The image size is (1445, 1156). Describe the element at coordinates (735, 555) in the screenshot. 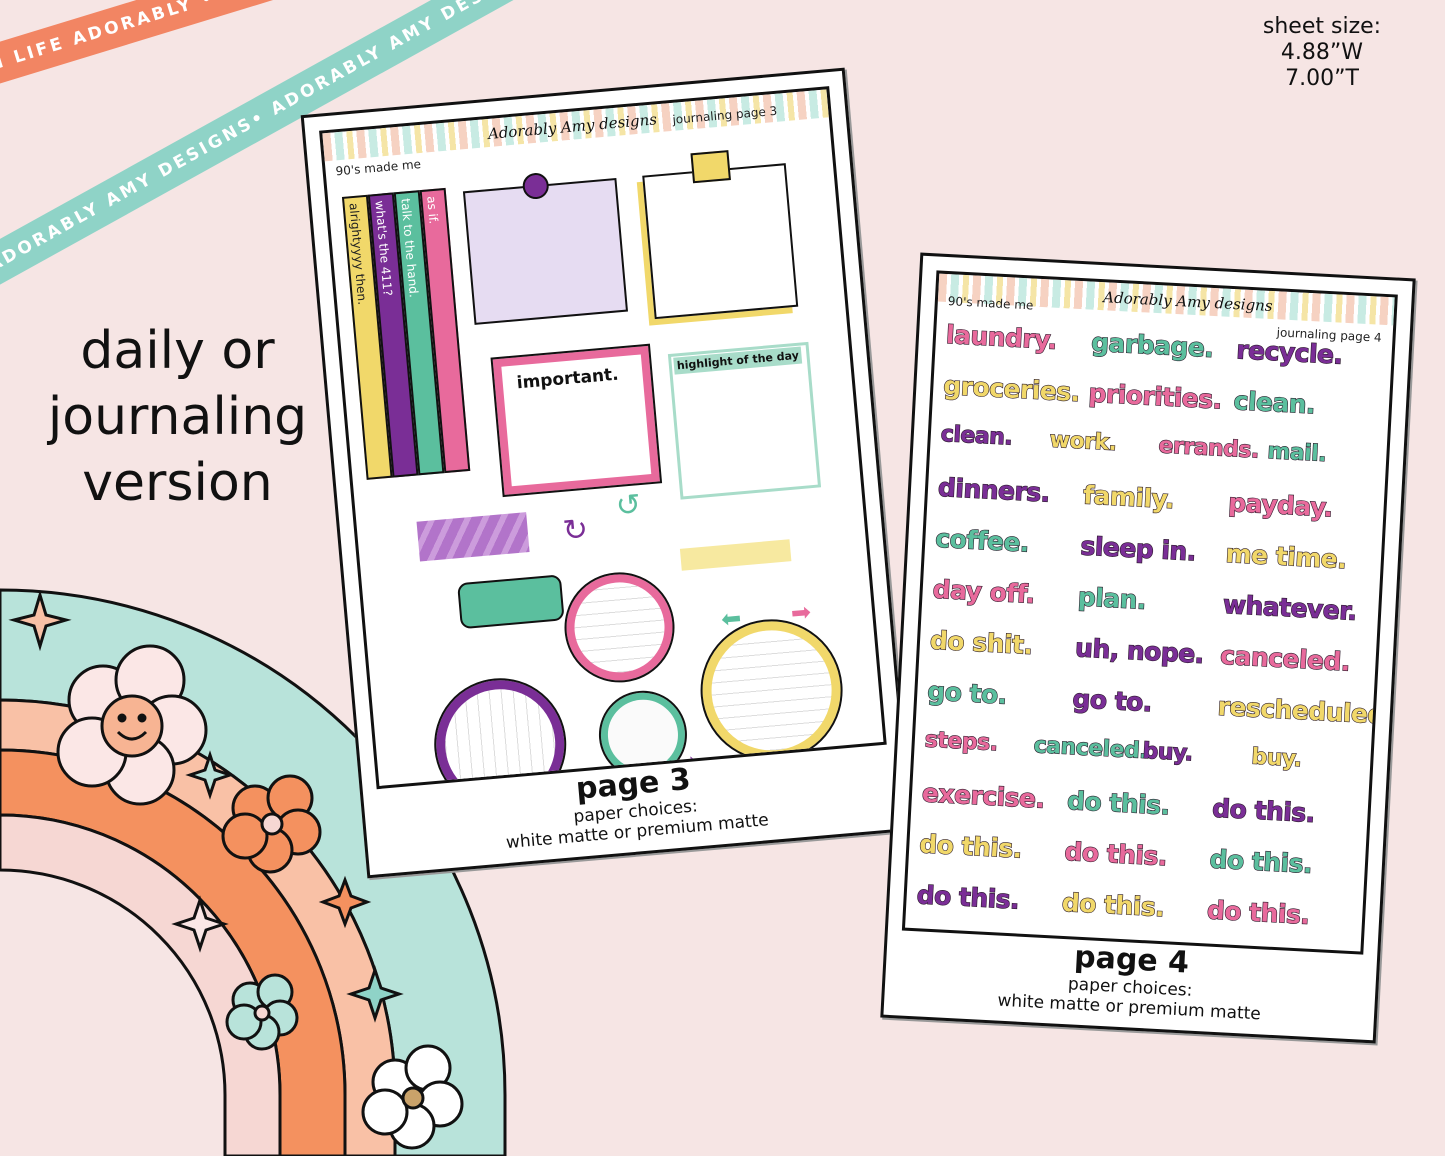

I see `highlighter-swash-yellow` at that location.